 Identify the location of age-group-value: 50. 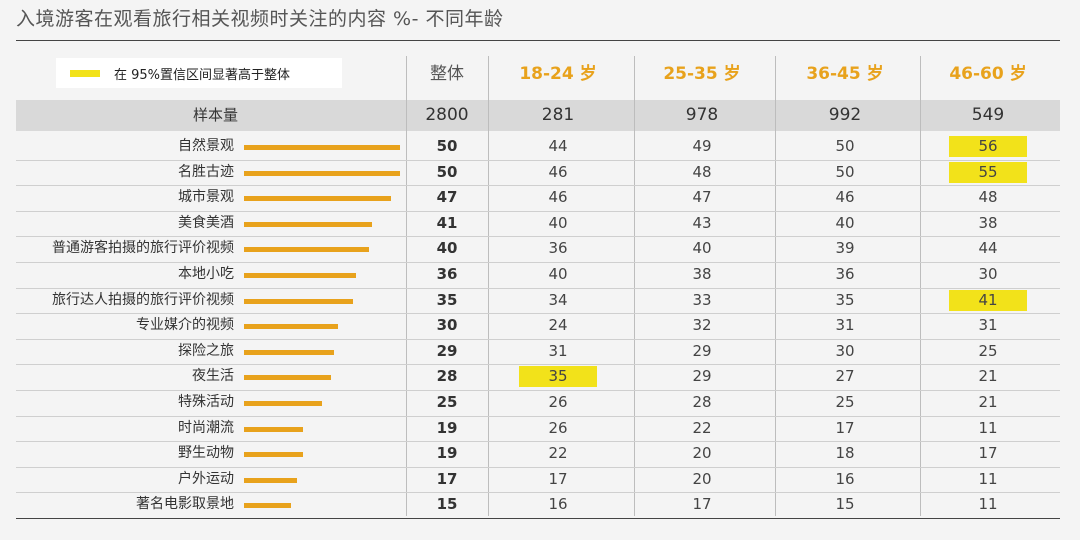
(845, 172).